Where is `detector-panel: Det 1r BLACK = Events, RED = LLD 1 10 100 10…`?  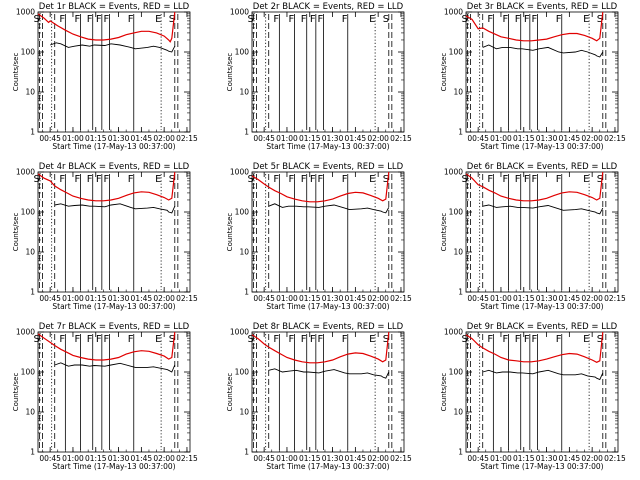 detector-panel: Det 1r BLACK = Events, RED = LLD 1 10 100 10… is located at coordinates (105, 76).